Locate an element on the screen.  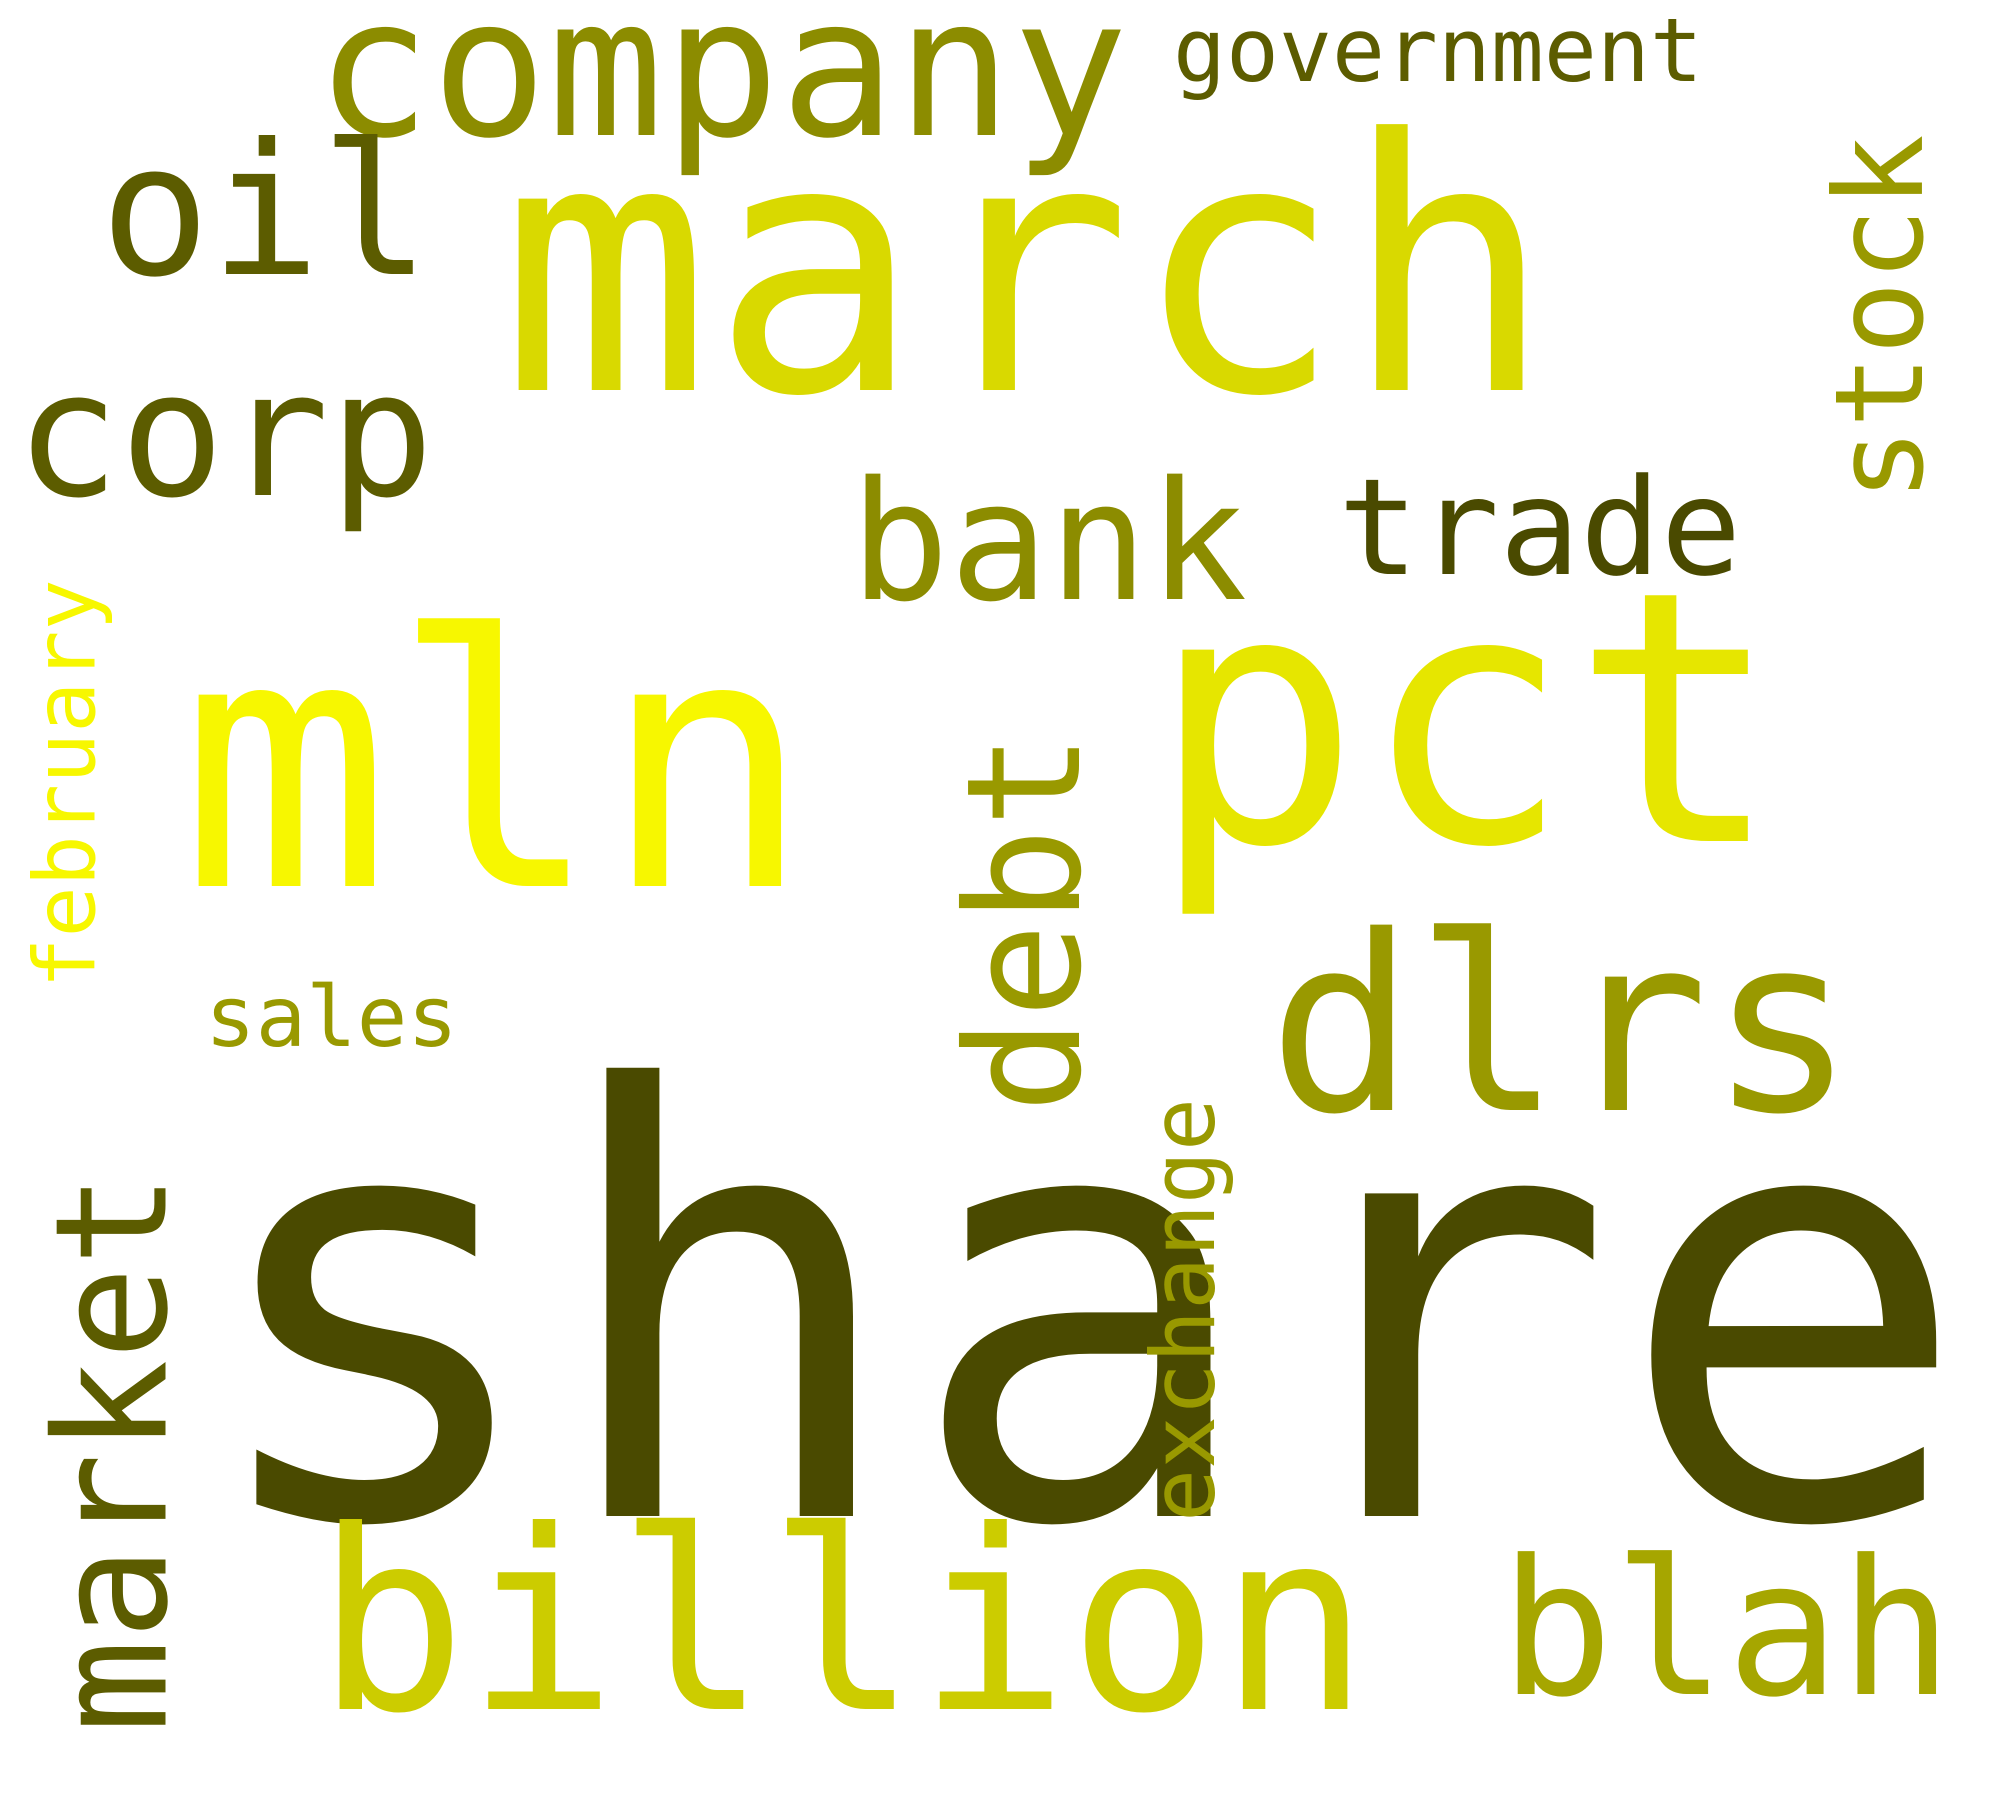
word-february: february is located at coordinates (66, 784).